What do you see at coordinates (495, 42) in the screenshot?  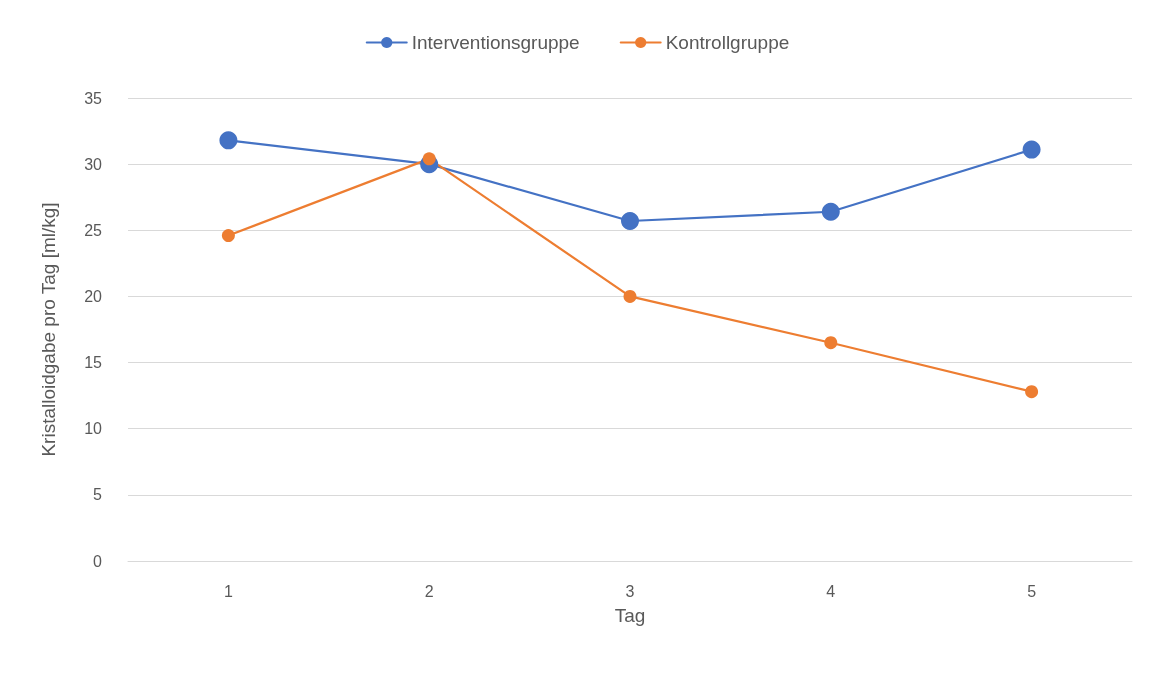 I see `legend-label: Interventionsgruppe` at bounding box center [495, 42].